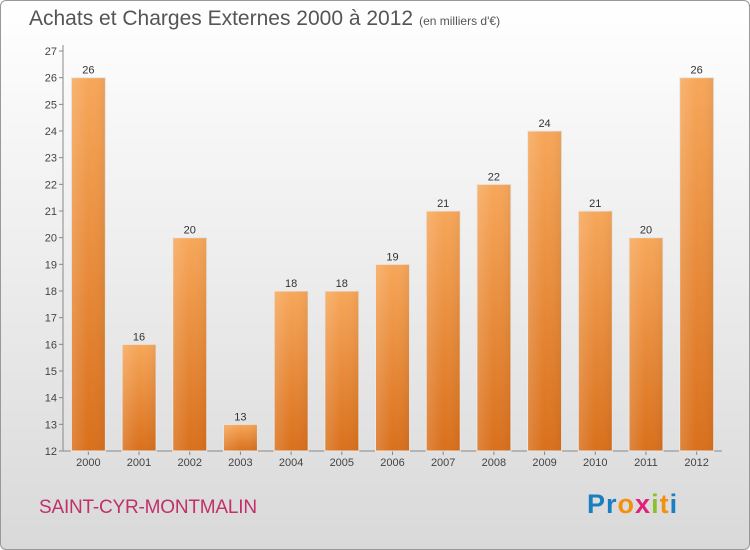 The width and height of the screenshot is (750, 550). What do you see at coordinates (51, 185) in the screenshot?
I see `y-tick-label: 22` at bounding box center [51, 185].